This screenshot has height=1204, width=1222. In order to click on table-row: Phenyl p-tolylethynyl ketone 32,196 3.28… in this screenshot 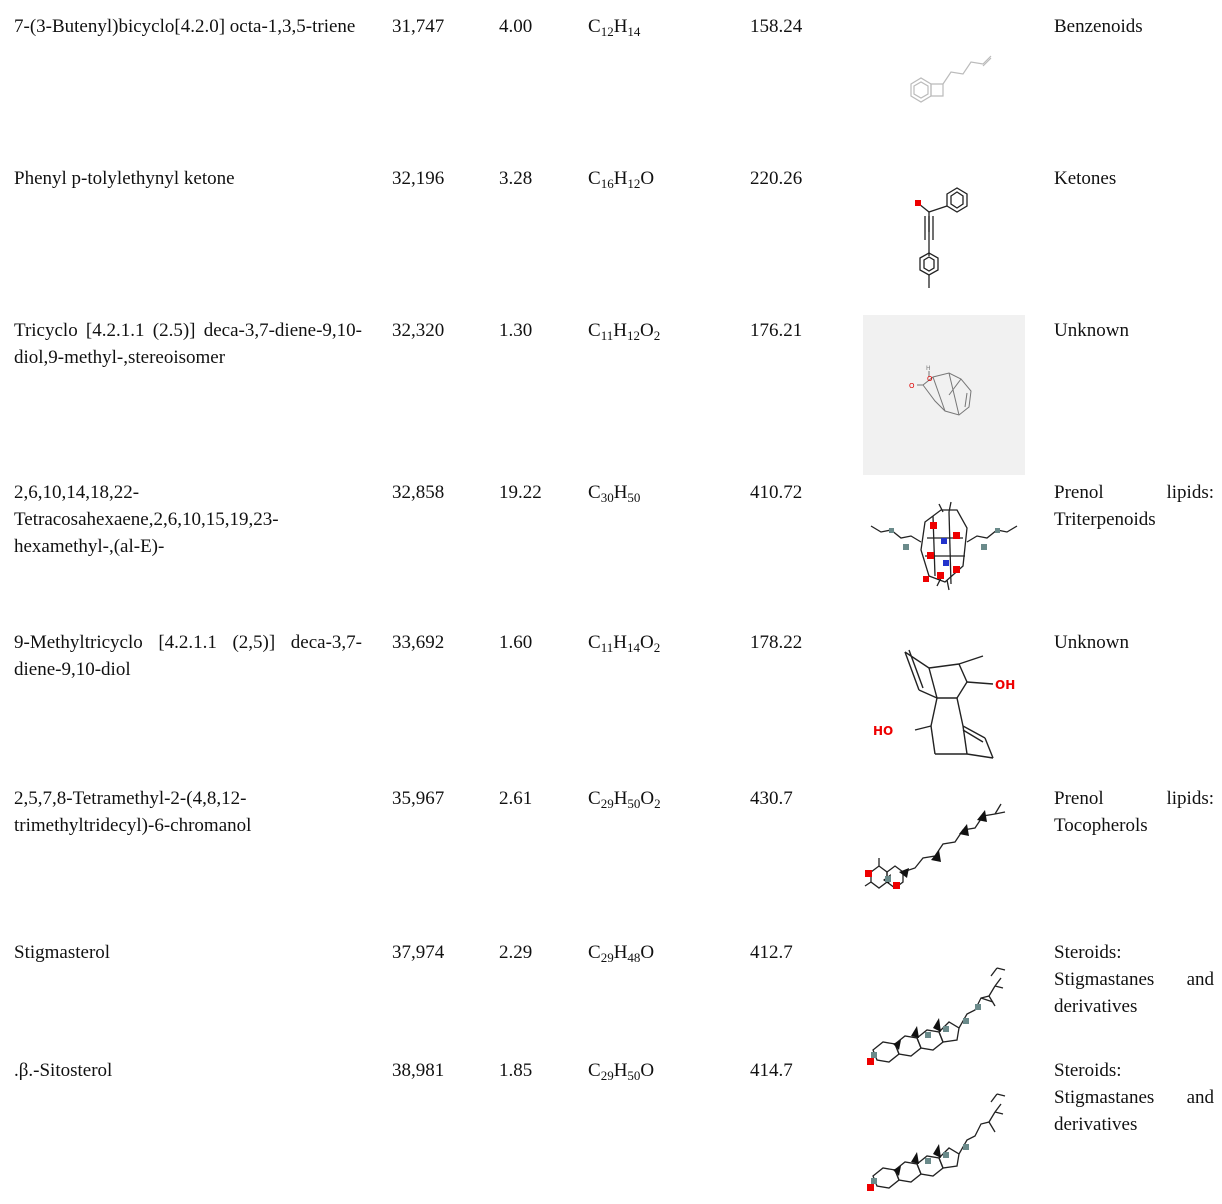, I will do `click(611, 228)`.